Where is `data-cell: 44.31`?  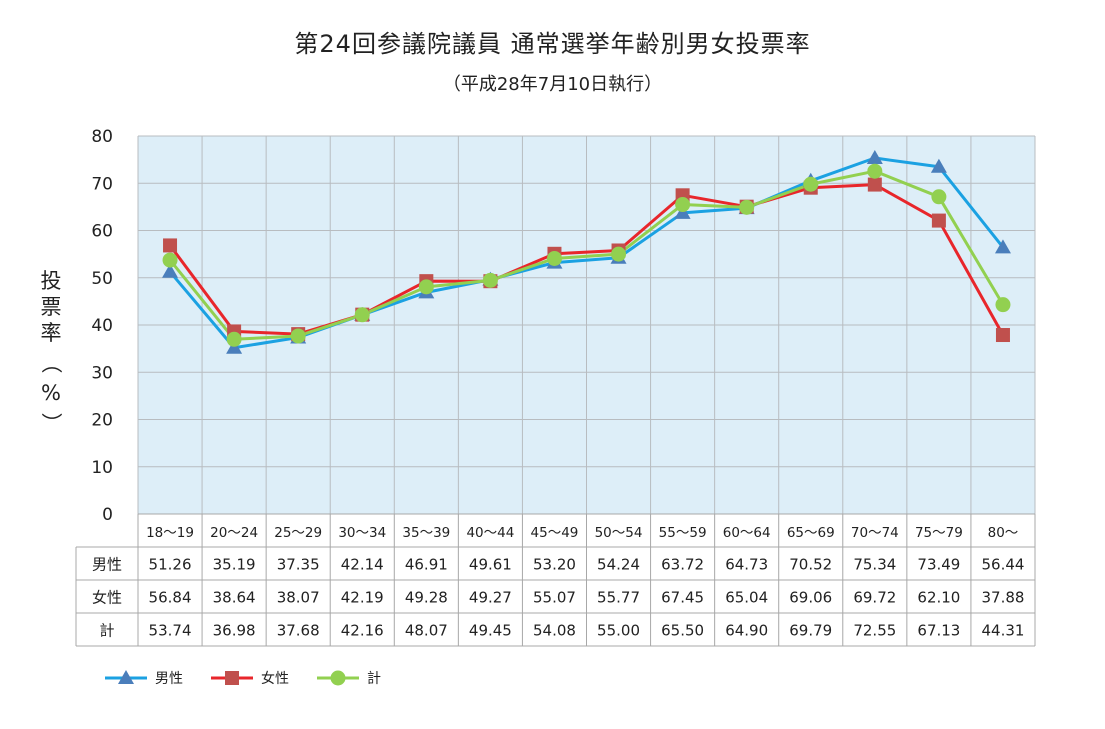 data-cell: 44.31 is located at coordinates (1002, 631).